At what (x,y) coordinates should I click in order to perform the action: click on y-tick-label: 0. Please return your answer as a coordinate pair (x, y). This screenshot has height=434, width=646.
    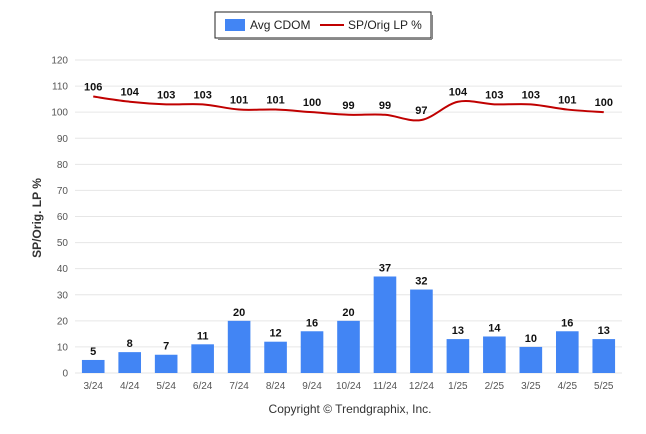
    Looking at the image, I should click on (65, 374).